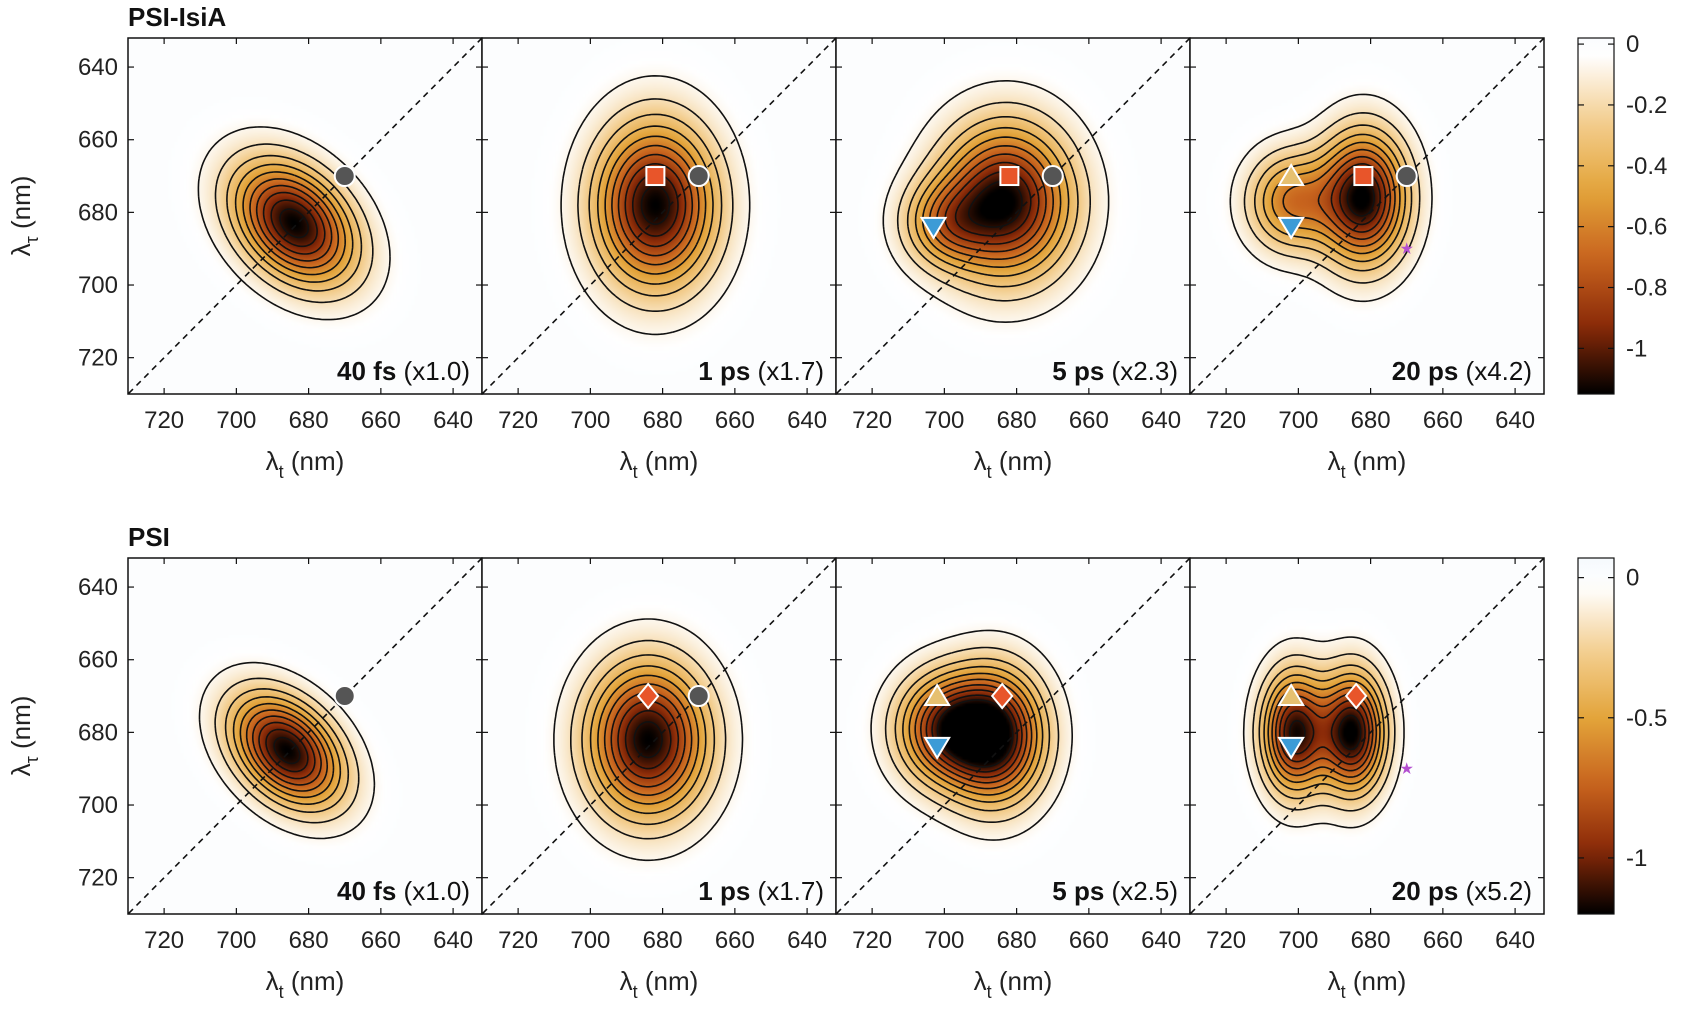 This screenshot has height=1022, width=1698. Describe the element at coordinates (1425, 891) in the screenshot. I see `time-value: 20 ps` at that location.